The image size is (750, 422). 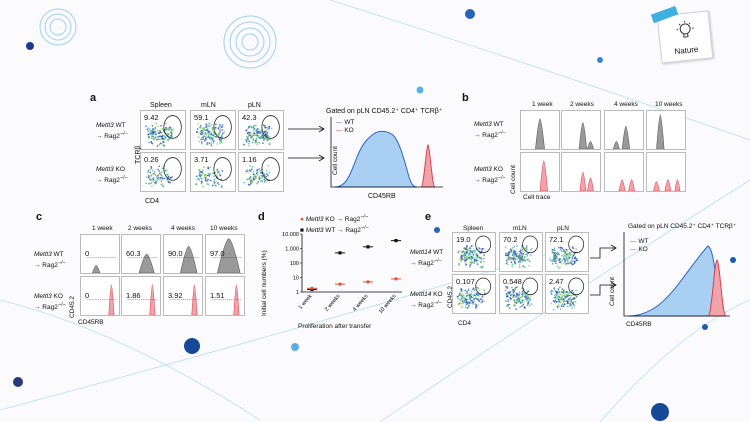 What do you see at coordinates (521, 294) in the screenshot?
I see `e-dotplot-r1-c1: 0.548` at bounding box center [521, 294].